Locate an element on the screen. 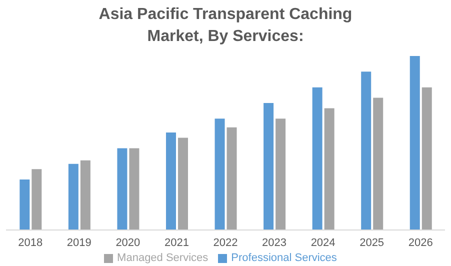 The height and width of the screenshot is (266, 451). chart-title: Asia Pacific Transparent Caching Market, By Services: is located at coordinates (226, 26).